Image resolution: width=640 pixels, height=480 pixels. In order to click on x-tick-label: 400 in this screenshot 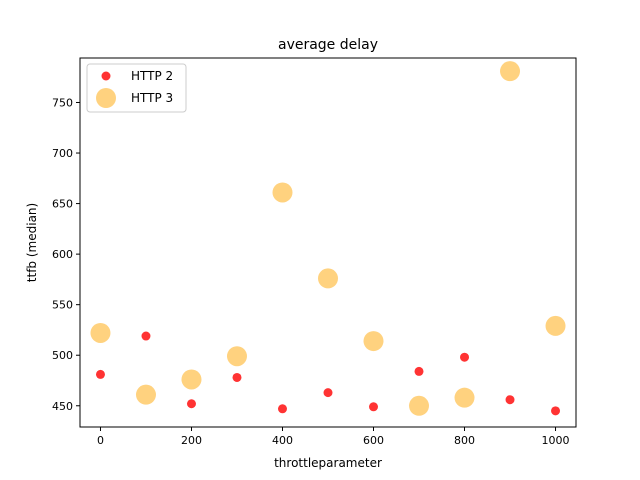, I will do `click(282, 440)`.